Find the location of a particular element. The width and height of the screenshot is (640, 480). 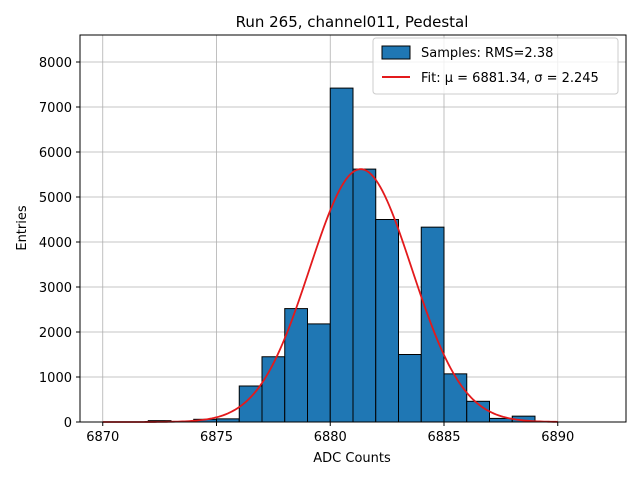

x-axis-label: ADC Counts is located at coordinates (352, 458).